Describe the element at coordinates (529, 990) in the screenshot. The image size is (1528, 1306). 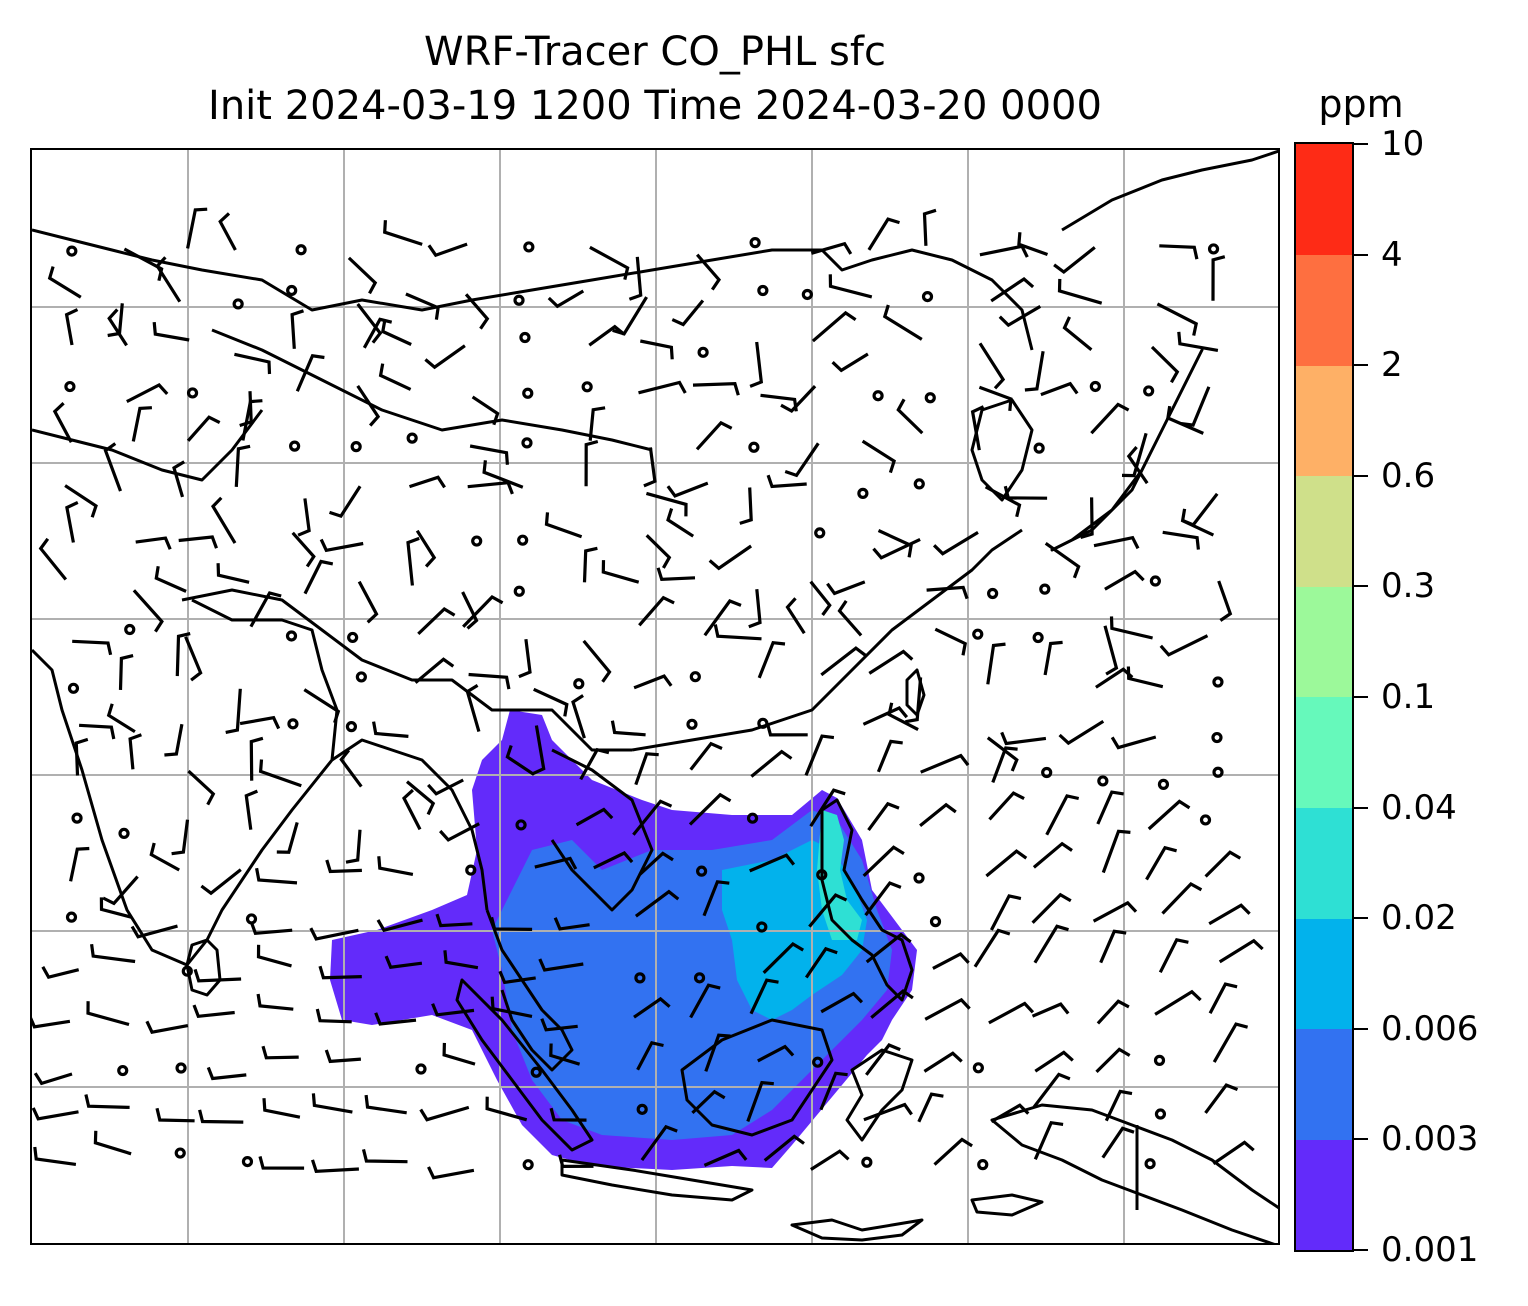
I see `coastline-southeast-asia` at that location.